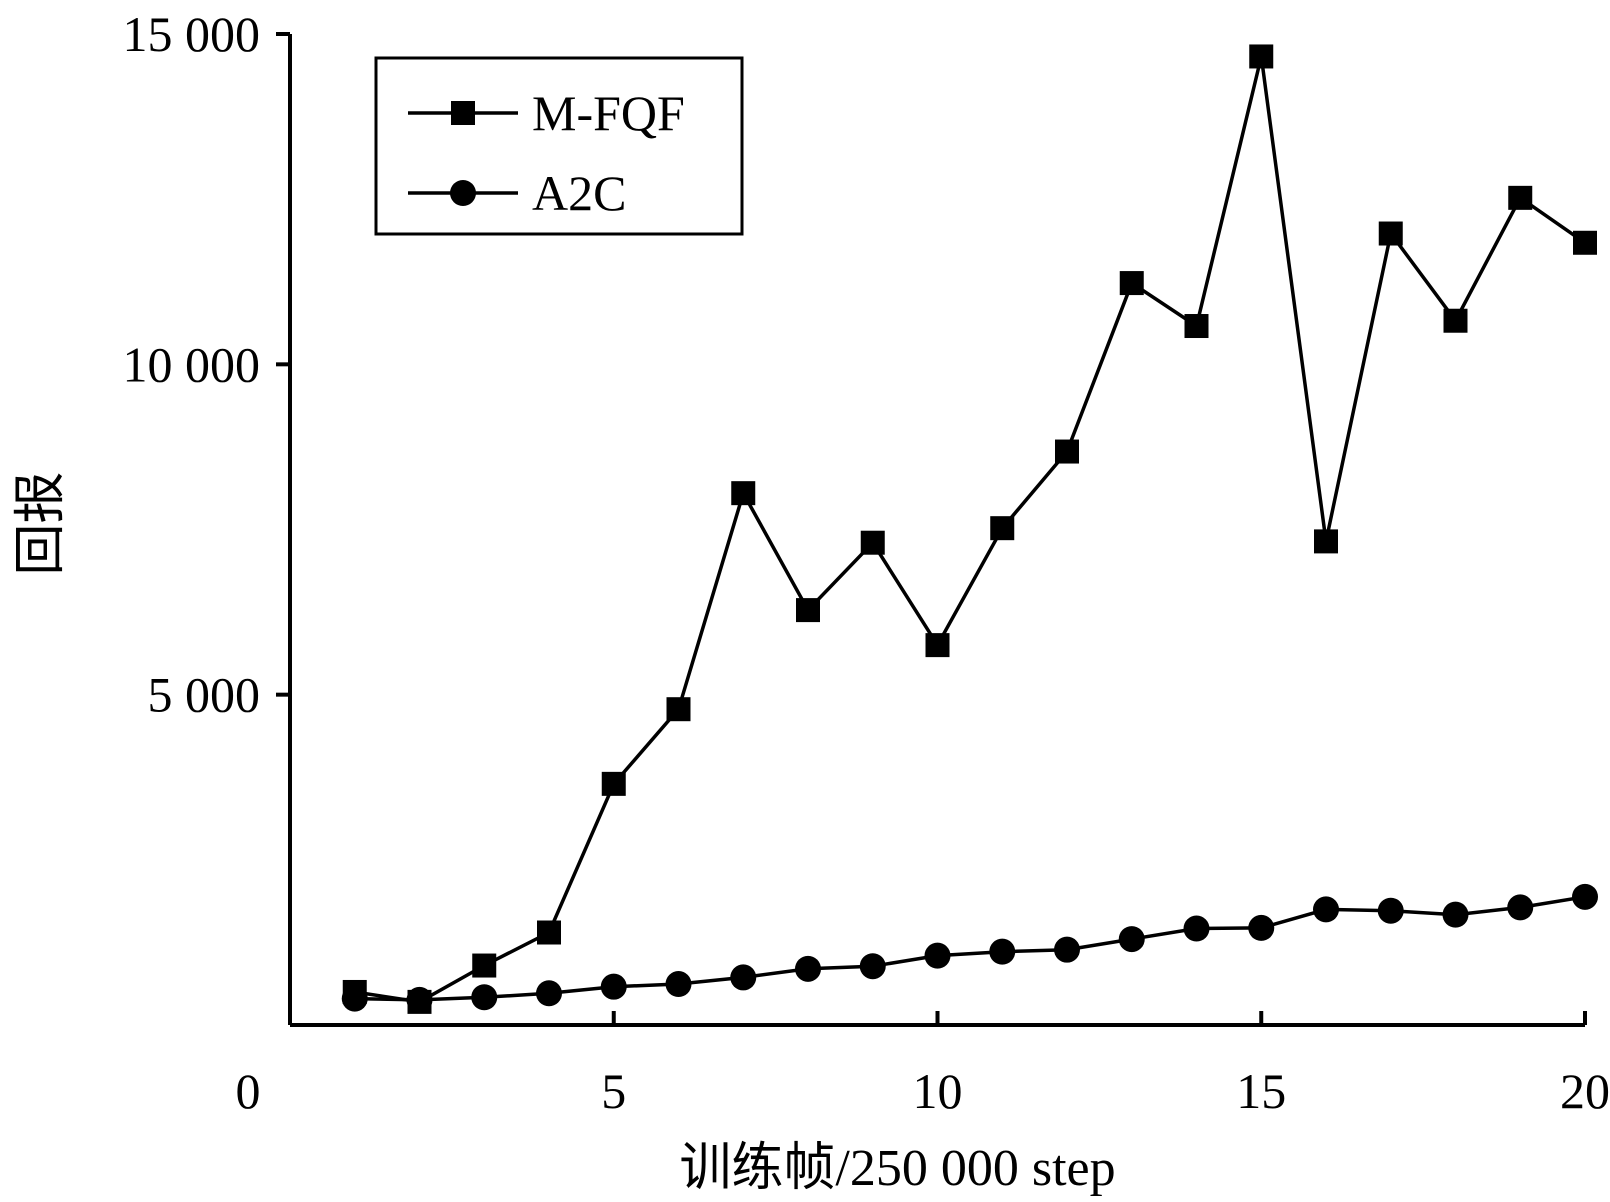 Image resolution: width=1610 pixels, height=1202 pixels. Describe the element at coordinates (1585, 1091) in the screenshot. I see `x-tick-label: 20` at that location.